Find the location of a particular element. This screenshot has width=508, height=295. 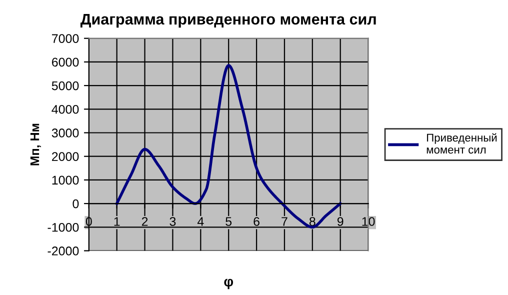

x-axis-title: φ is located at coordinates (229, 284).